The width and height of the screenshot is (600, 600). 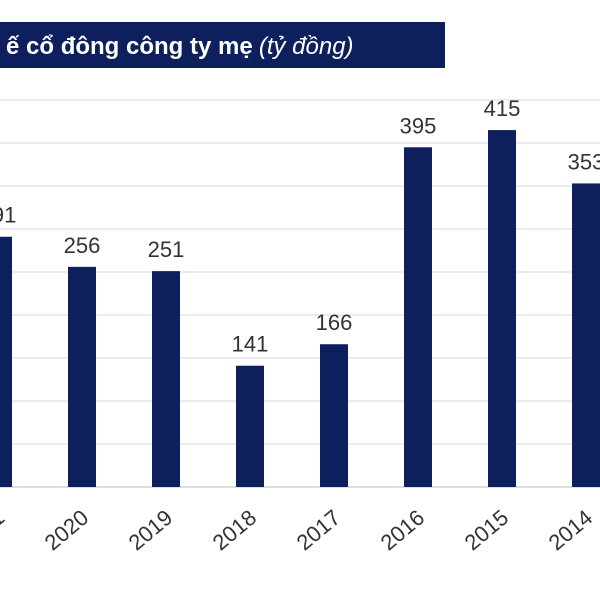 What do you see at coordinates (250, 344) in the screenshot?
I see `value-label: 141` at bounding box center [250, 344].